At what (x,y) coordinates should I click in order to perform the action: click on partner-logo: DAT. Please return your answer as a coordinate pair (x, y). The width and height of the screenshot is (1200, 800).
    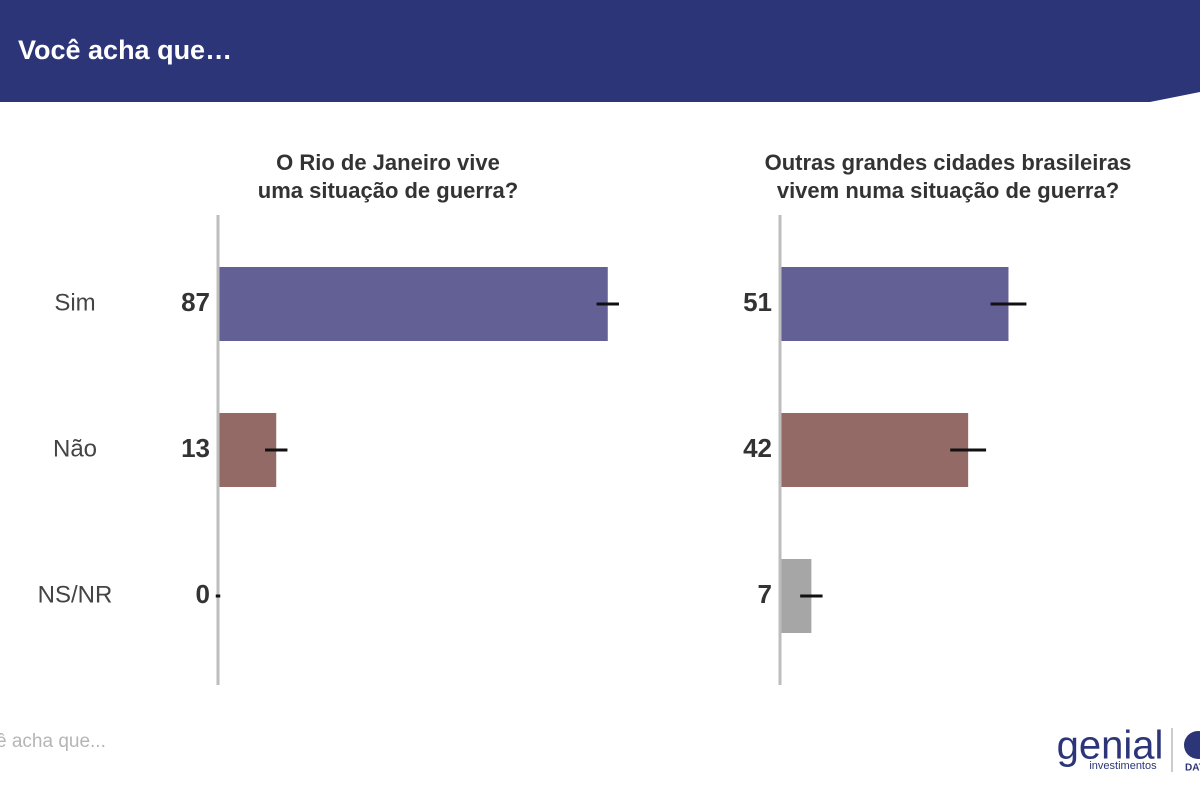
    Looking at the image, I should click on (1192, 768).